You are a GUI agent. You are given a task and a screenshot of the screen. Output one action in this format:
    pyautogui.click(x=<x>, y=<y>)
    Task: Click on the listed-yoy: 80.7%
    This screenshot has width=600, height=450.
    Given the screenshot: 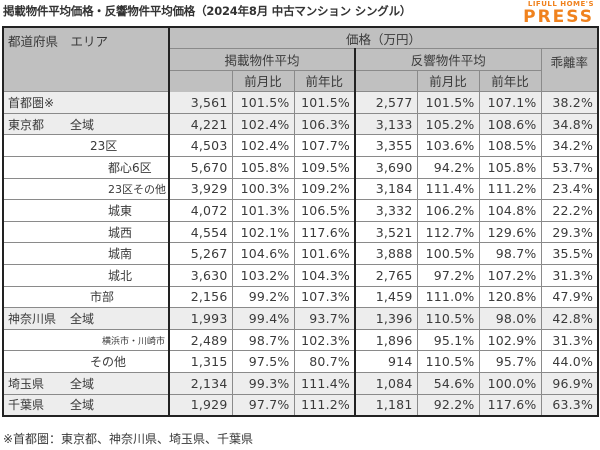 What is the action you would take?
    pyautogui.click(x=324, y=361)
    